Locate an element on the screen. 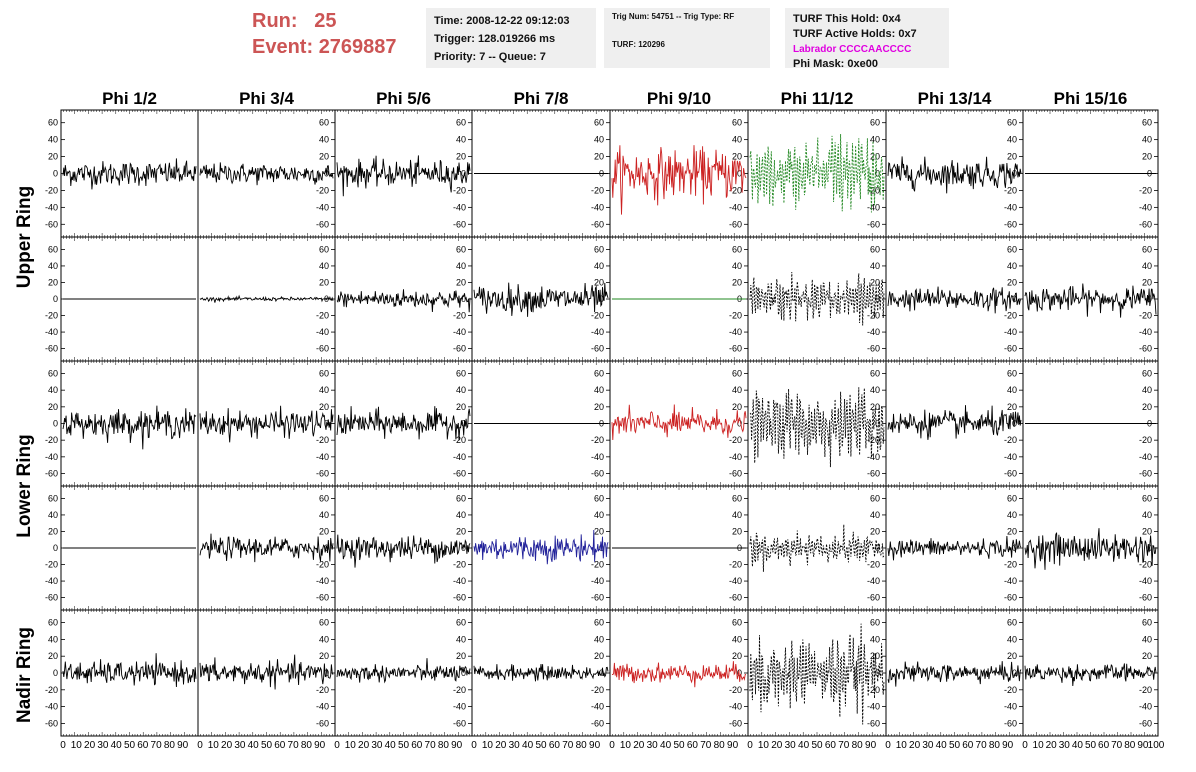  waveform-r4-c3 is located at coordinates (403, 551).